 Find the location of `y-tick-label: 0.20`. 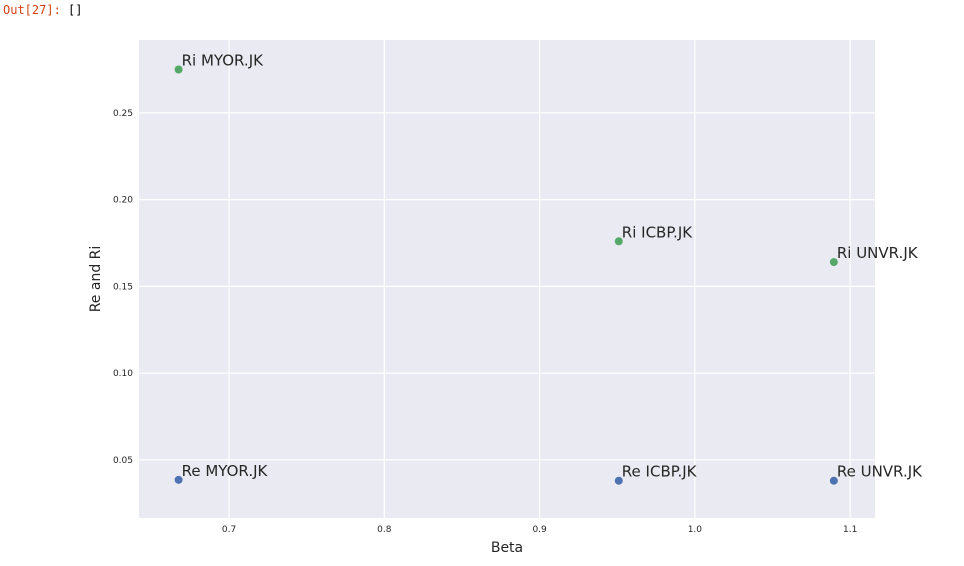

y-tick-label: 0.20 is located at coordinates (123, 201).